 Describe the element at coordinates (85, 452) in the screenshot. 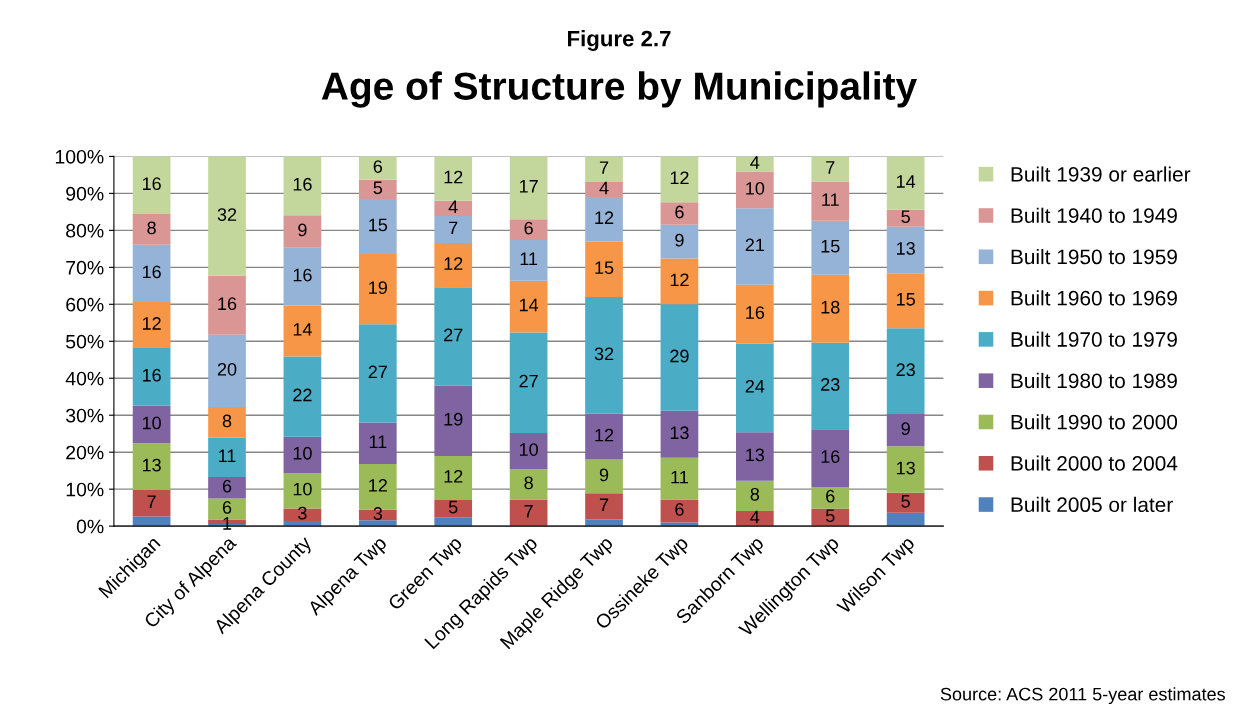

I see `y-tick-label: 20%` at that location.